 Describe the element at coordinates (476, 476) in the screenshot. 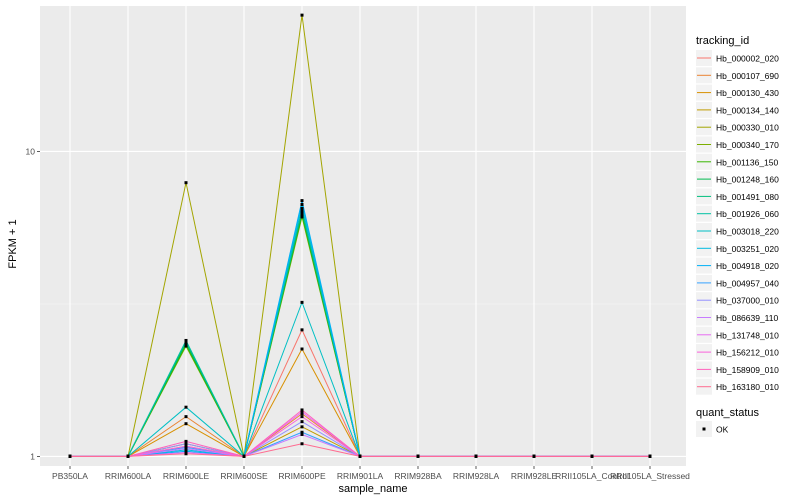

I see `x-tick-label: RRIM928LA` at that location.